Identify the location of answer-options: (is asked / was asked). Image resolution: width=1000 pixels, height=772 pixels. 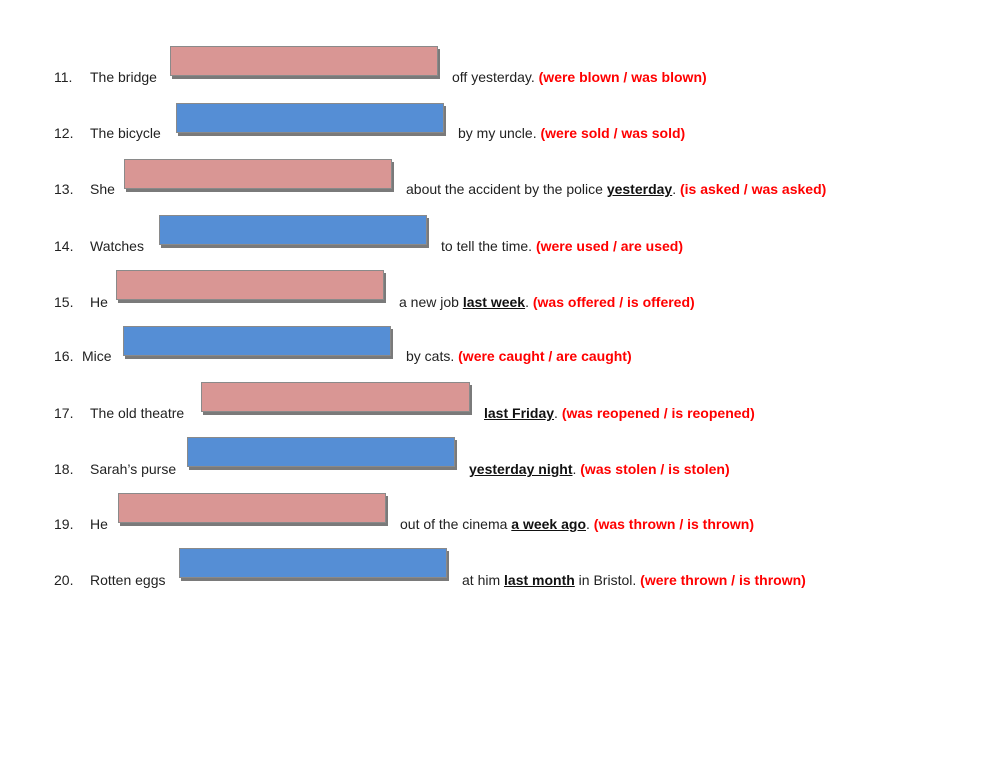
(753, 189).